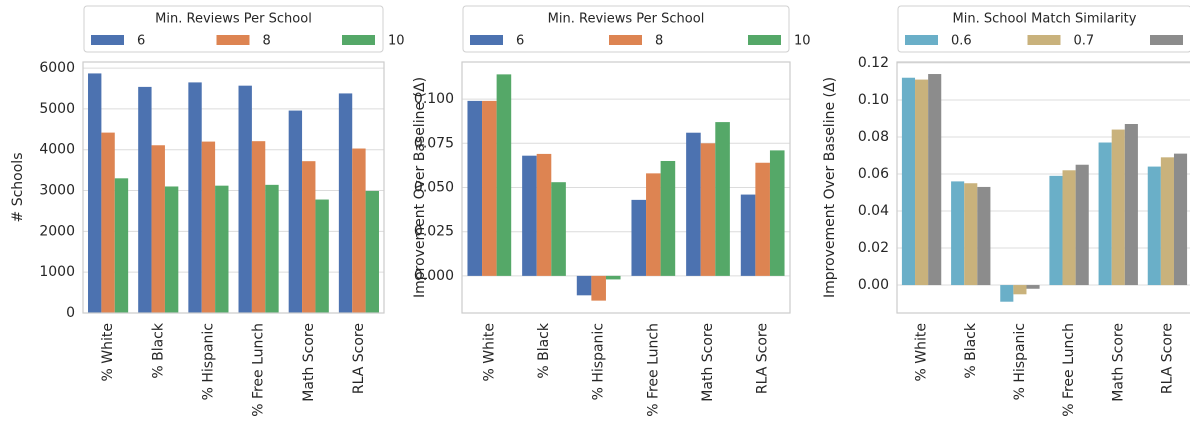 The height and width of the screenshot is (434, 1190). Describe the element at coordinates (434, 143) in the screenshot. I see `y-tick-label: 0.075` at that location.